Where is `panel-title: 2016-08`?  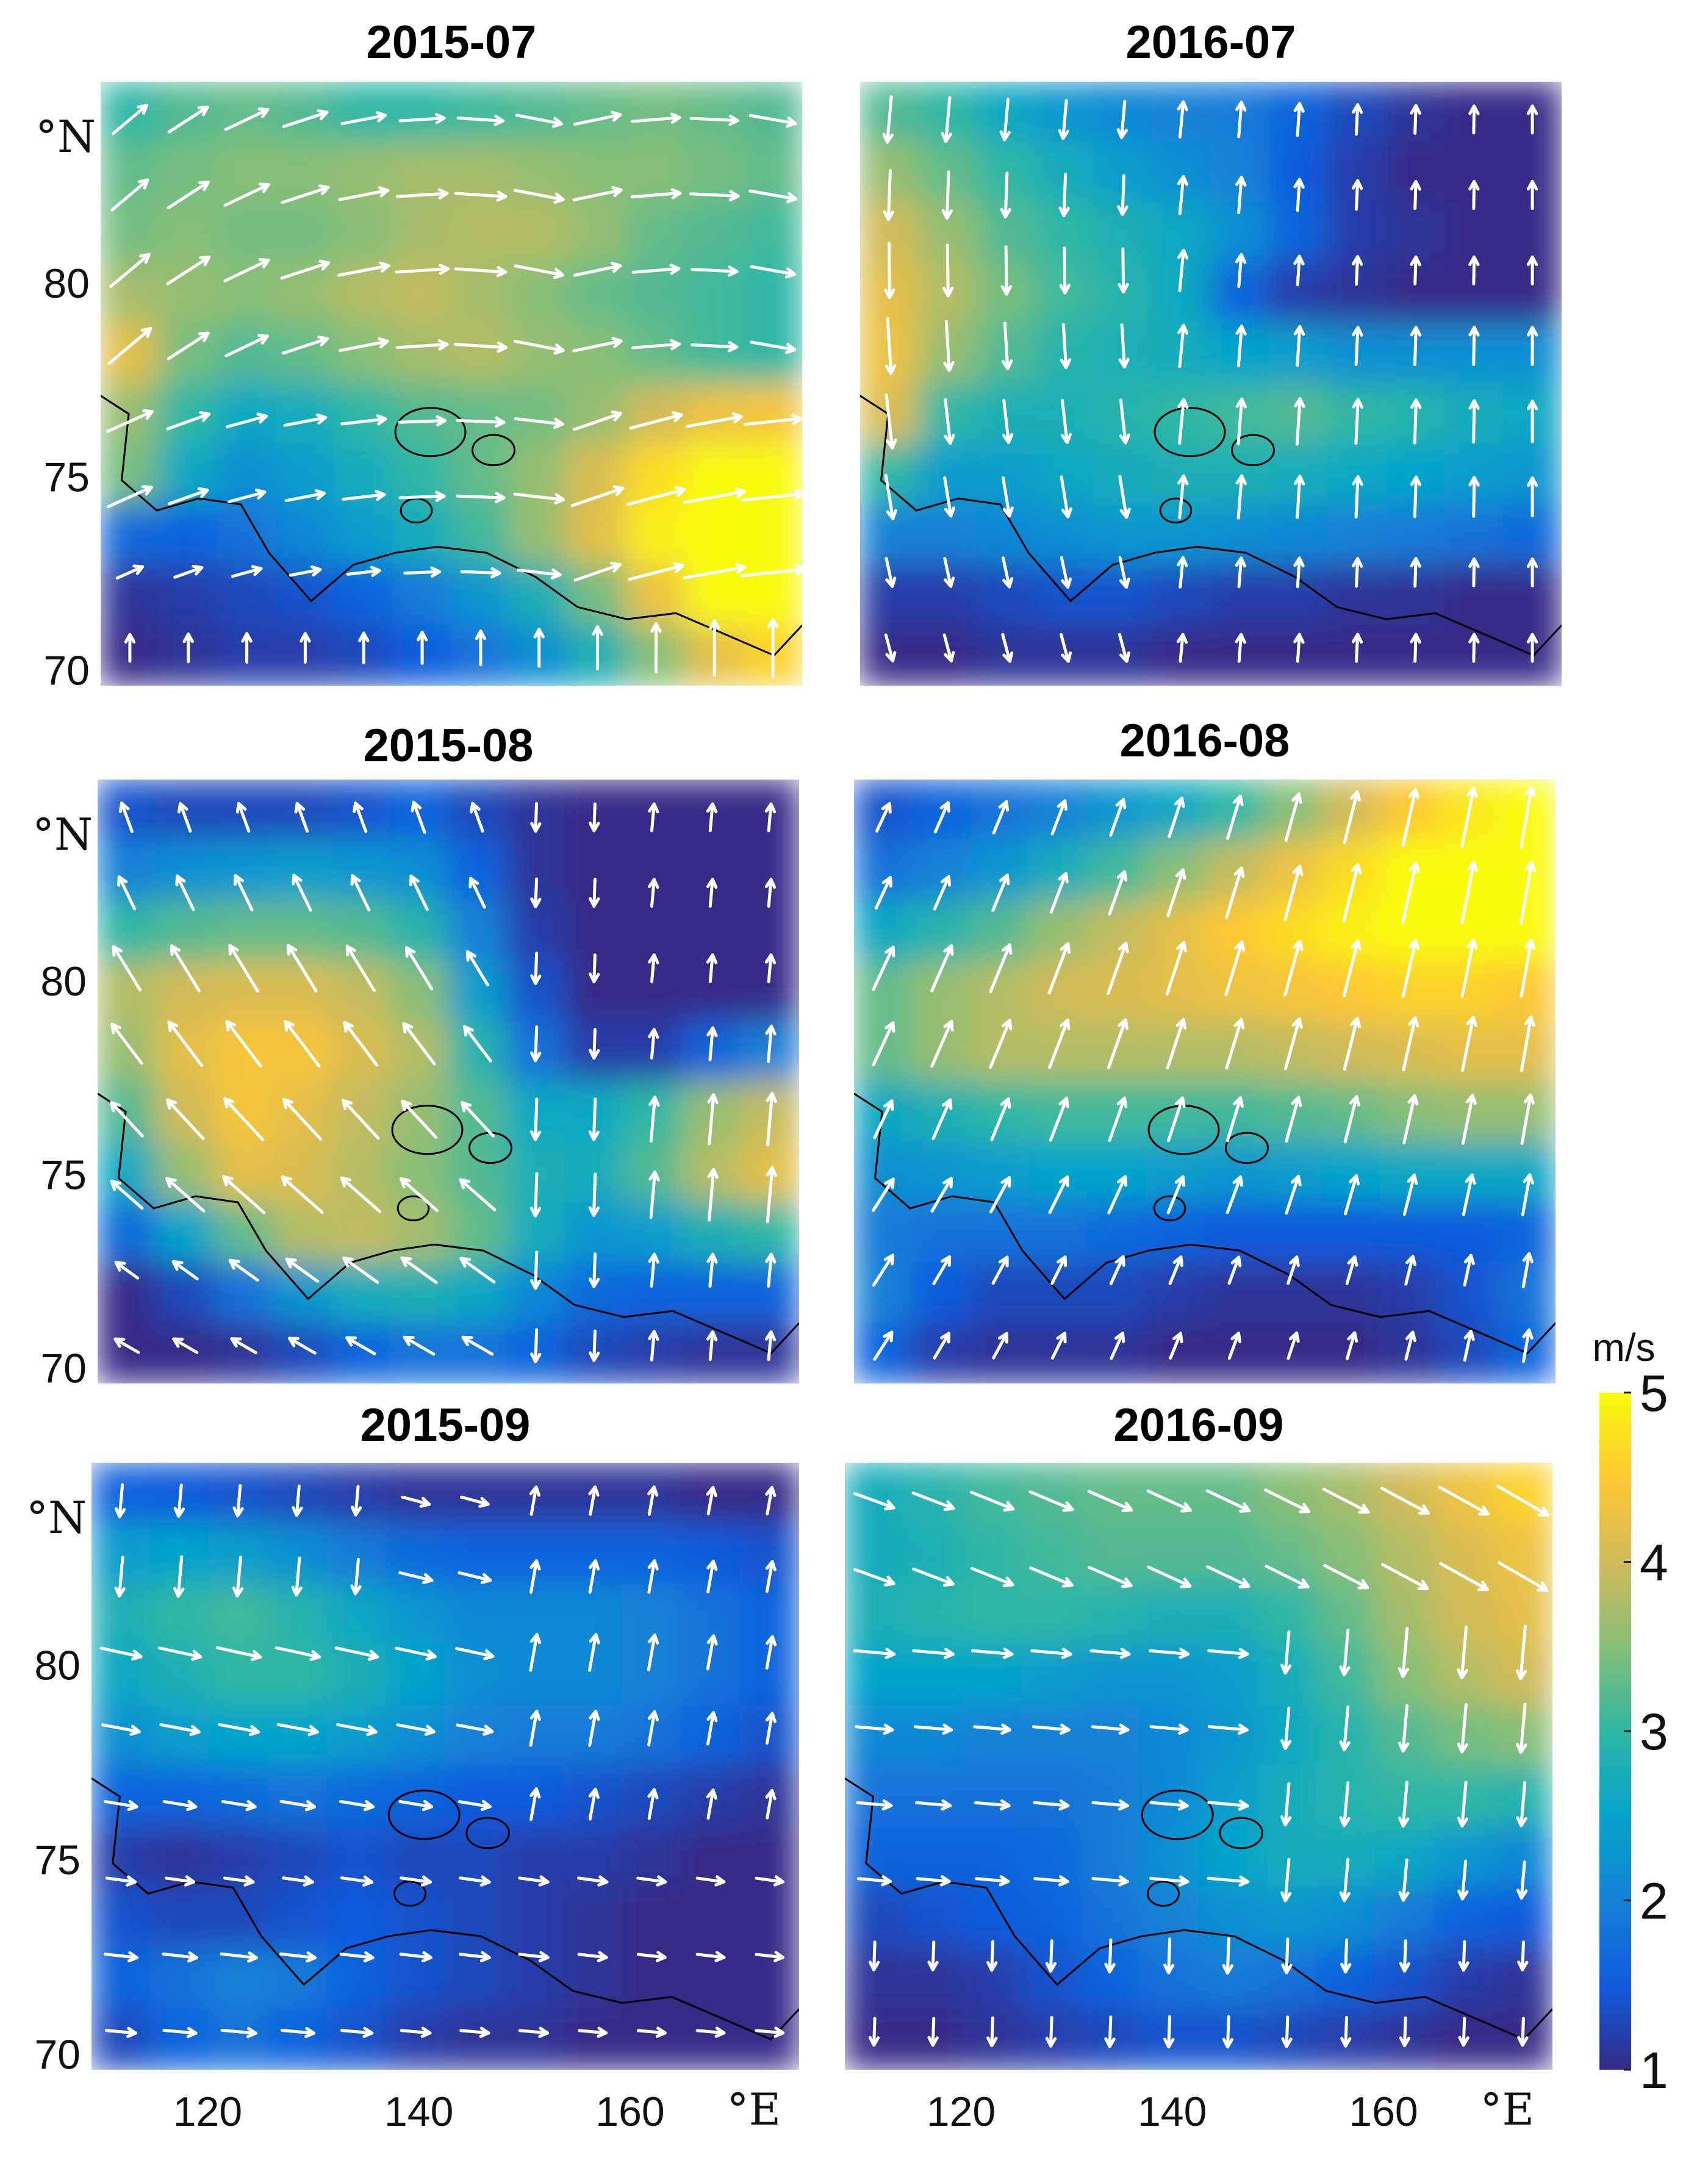
panel-title: 2016-08 is located at coordinates (1205, 741).